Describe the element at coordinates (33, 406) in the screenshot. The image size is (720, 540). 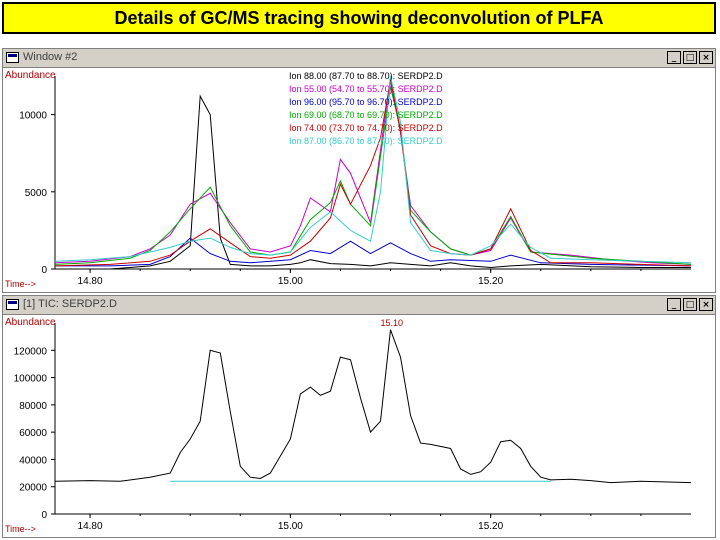
I see `y-tick-label: 80000` at that location.